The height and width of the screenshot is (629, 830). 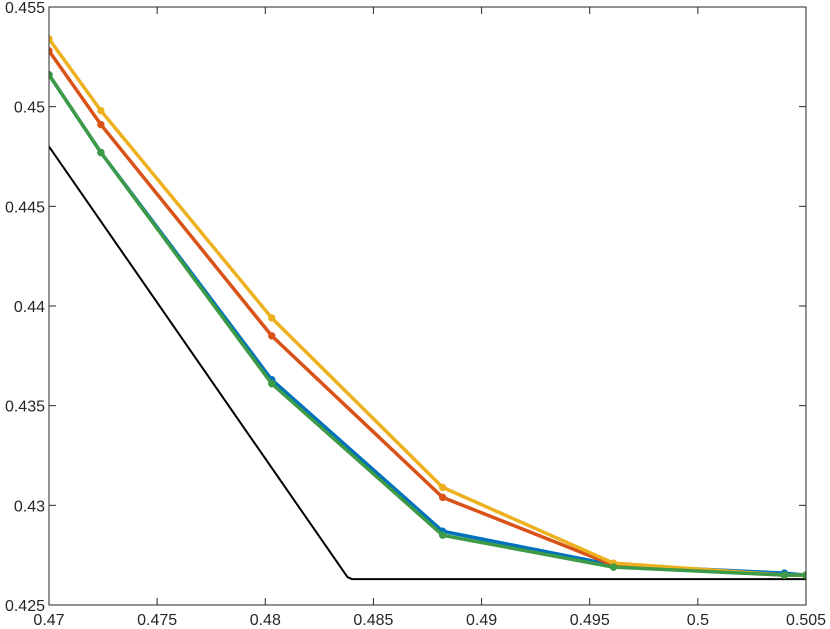 I want to click on y-tick-label: 0.45, so click(x=29, y=108).